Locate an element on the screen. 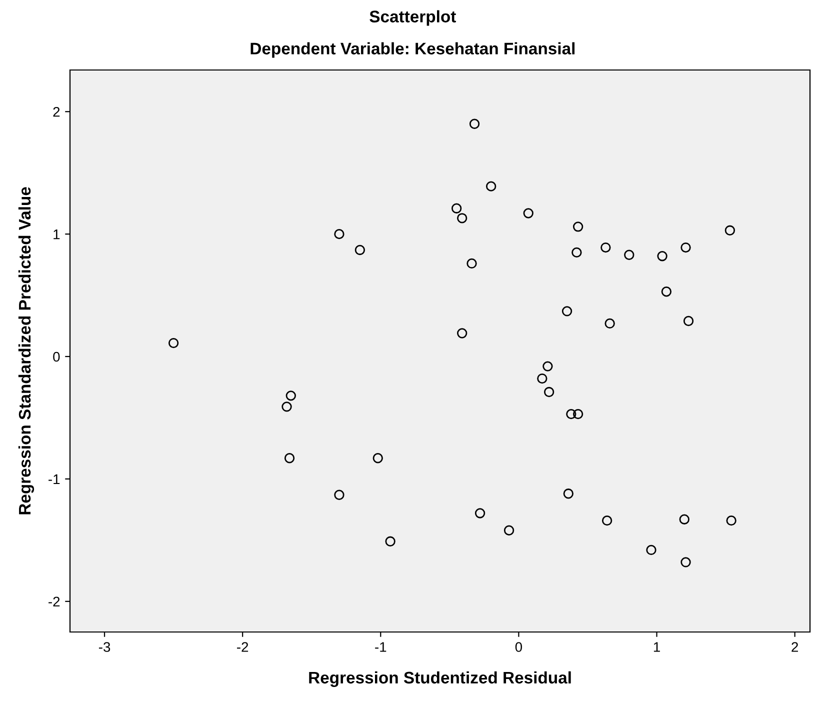 Image resolution: width=821 pixels, height=702 pixels. y-axis-title: Regression Standardized Predicted Value is located at coordinates (26, 350).